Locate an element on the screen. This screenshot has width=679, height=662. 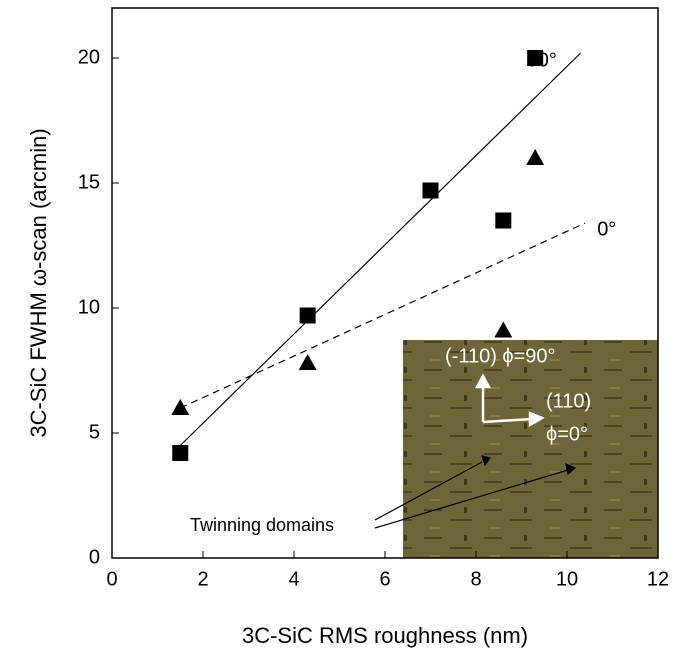
y-axis-title: 3C-SiC FWHM ω-scan (arcmin) is located at coordinates (38, 282).